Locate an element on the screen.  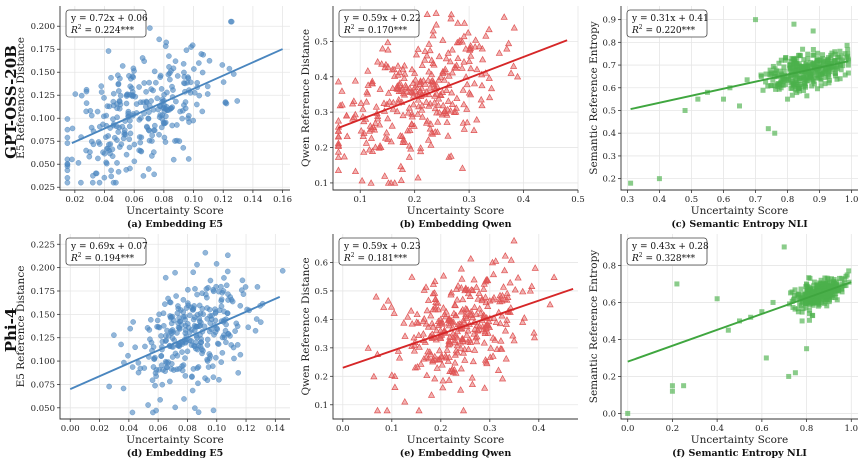
regression-line is located at coordinates (458, 328).